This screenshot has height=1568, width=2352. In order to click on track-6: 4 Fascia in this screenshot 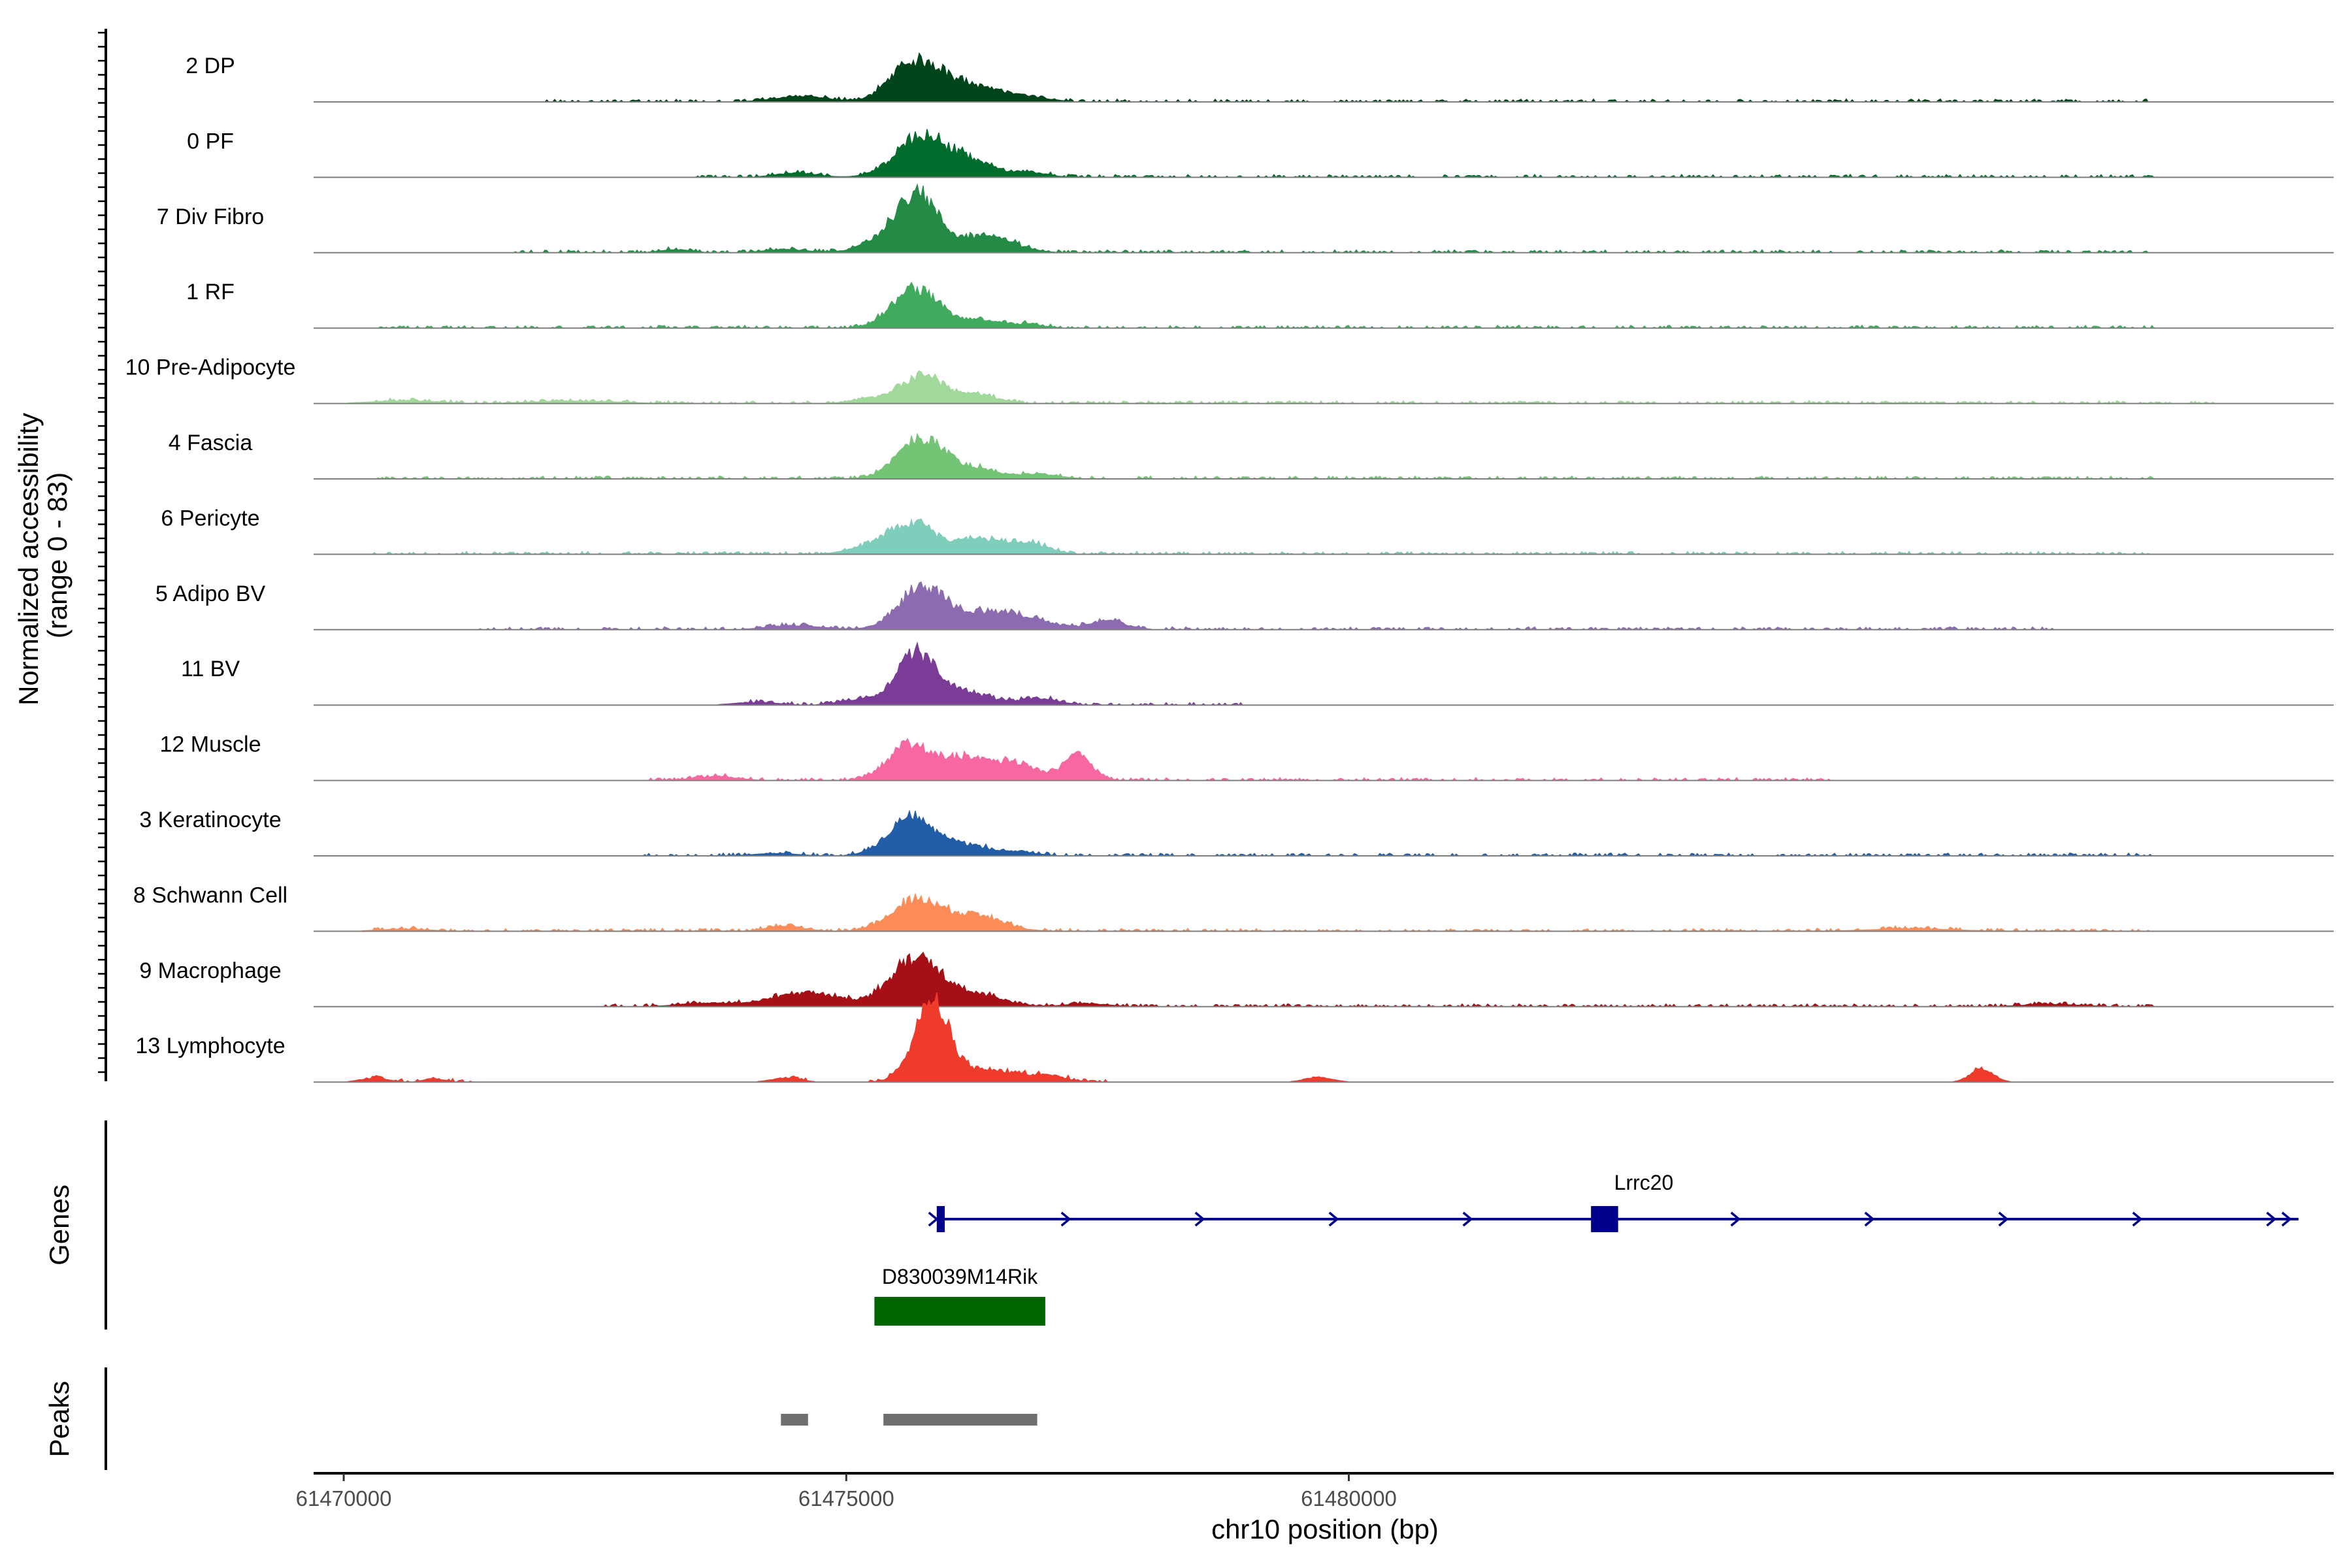, I will do `click(1251, 455)`.